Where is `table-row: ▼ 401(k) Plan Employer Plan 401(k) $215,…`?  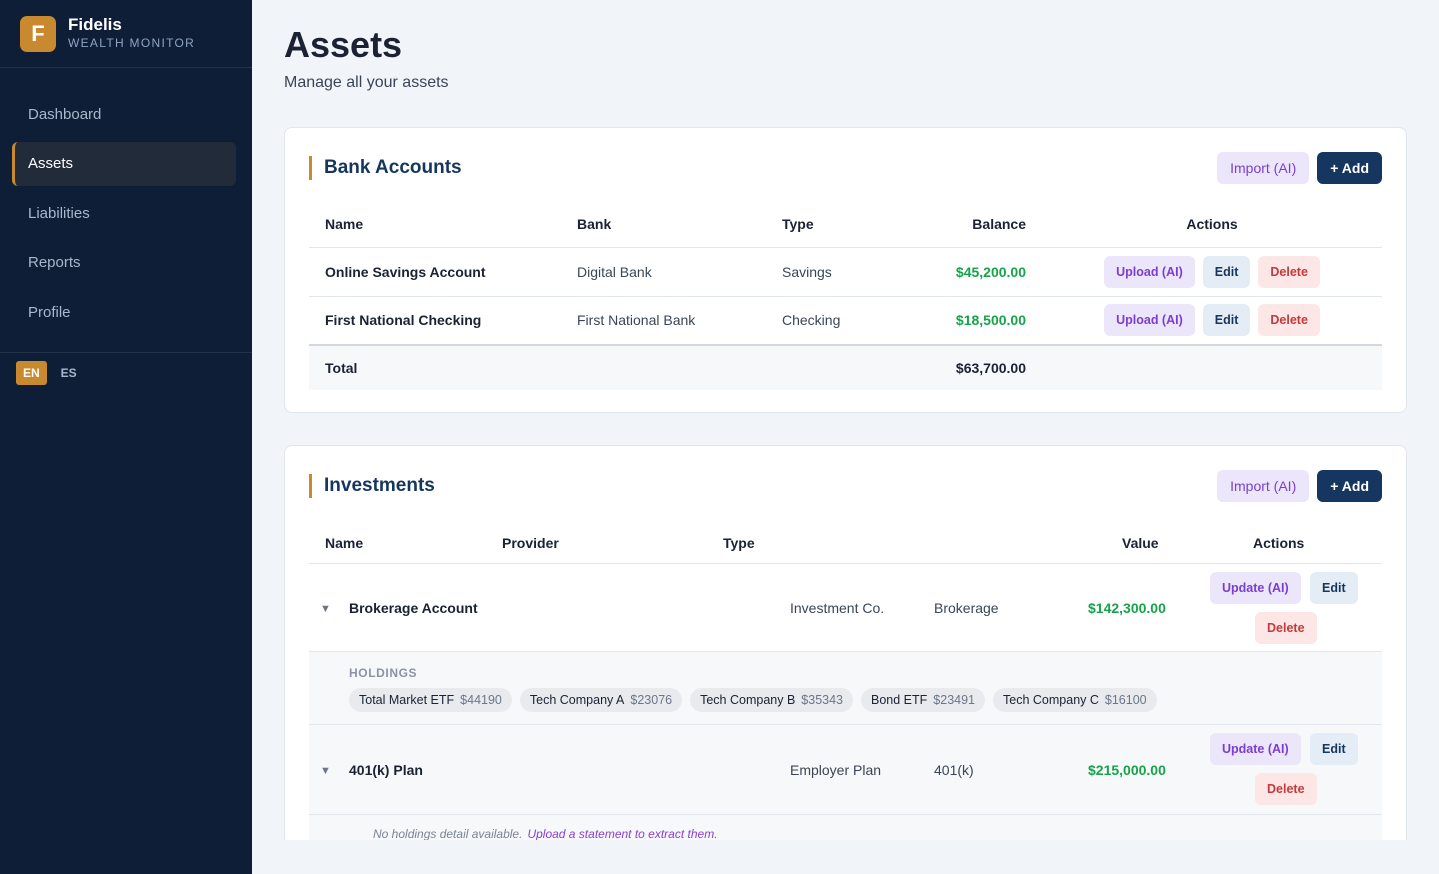 table-row: ▼ 401(k) Plan Employer Plan 401(k) $215,… is located at coordinates (845, 770).